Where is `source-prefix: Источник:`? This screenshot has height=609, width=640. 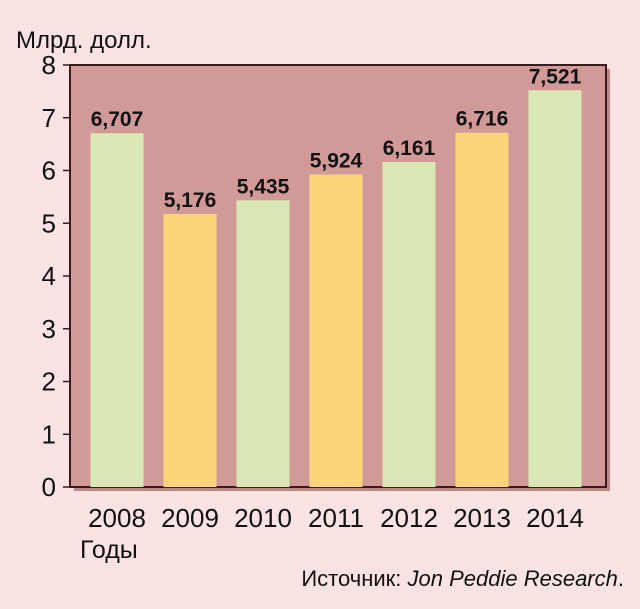
source-prefix: Источник: is located at coordinates (354, 578).